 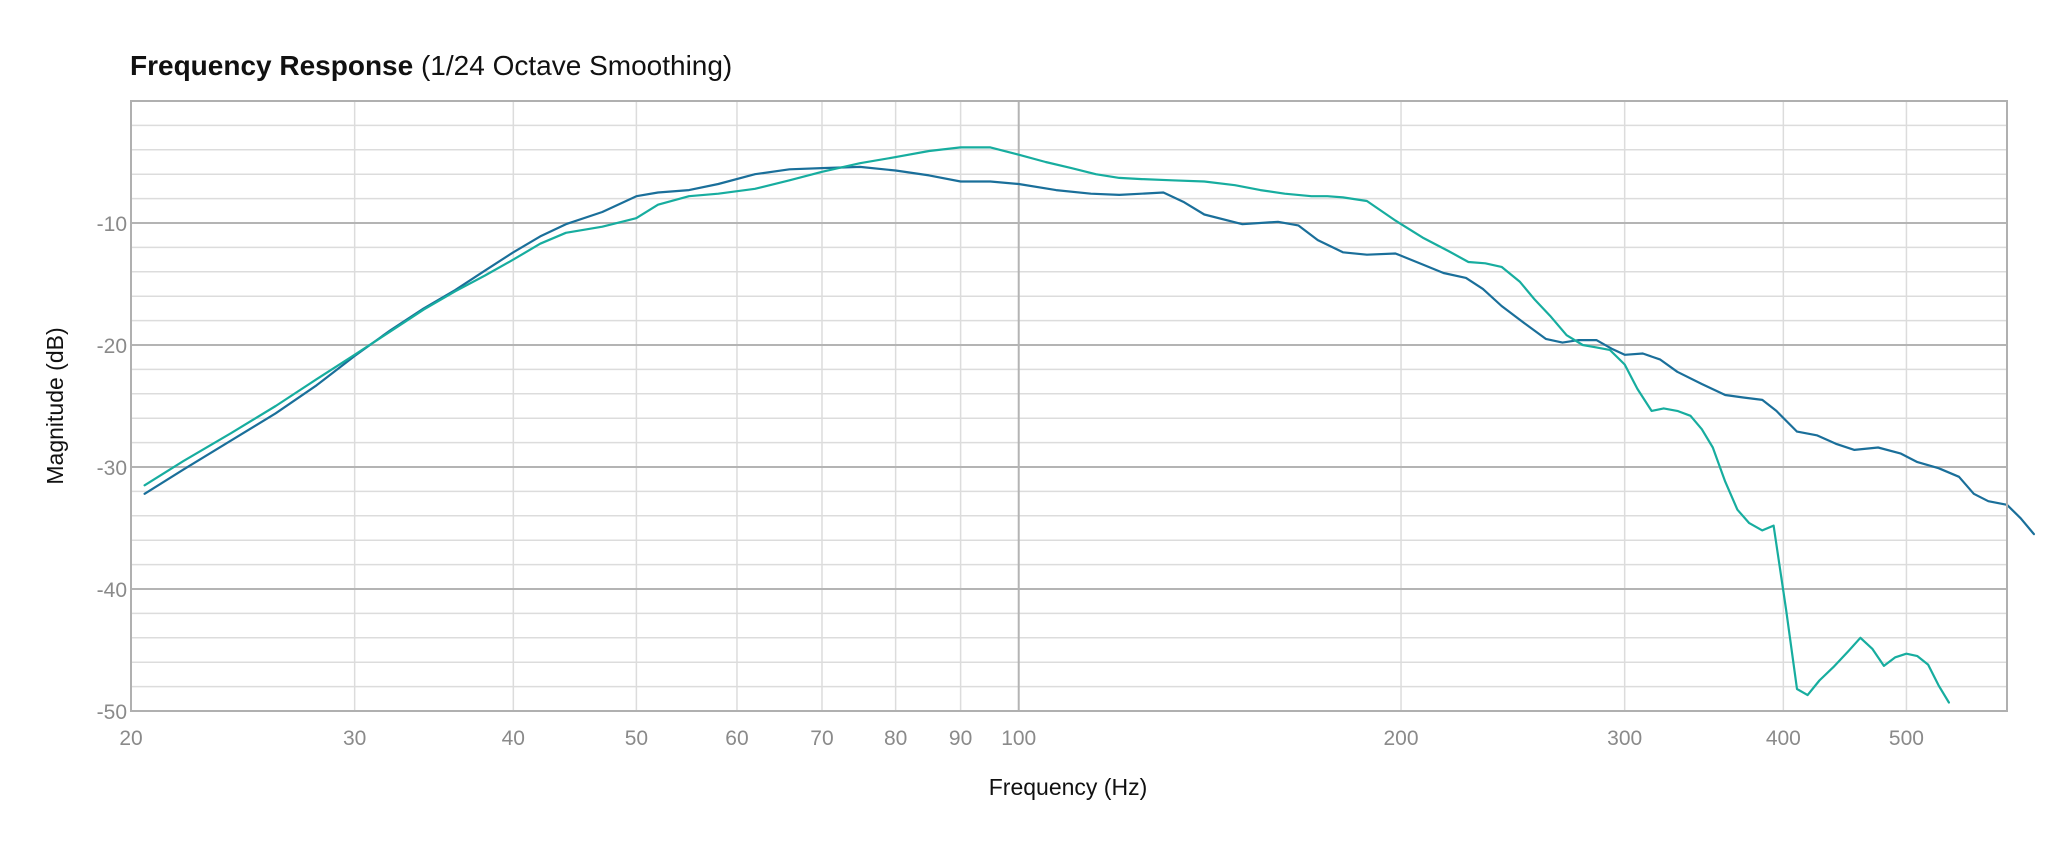 What do you see at coordinates (1783, 738) in the screenshot?
I see `x-tick-label: 400` at bounding box center [1783, 738].